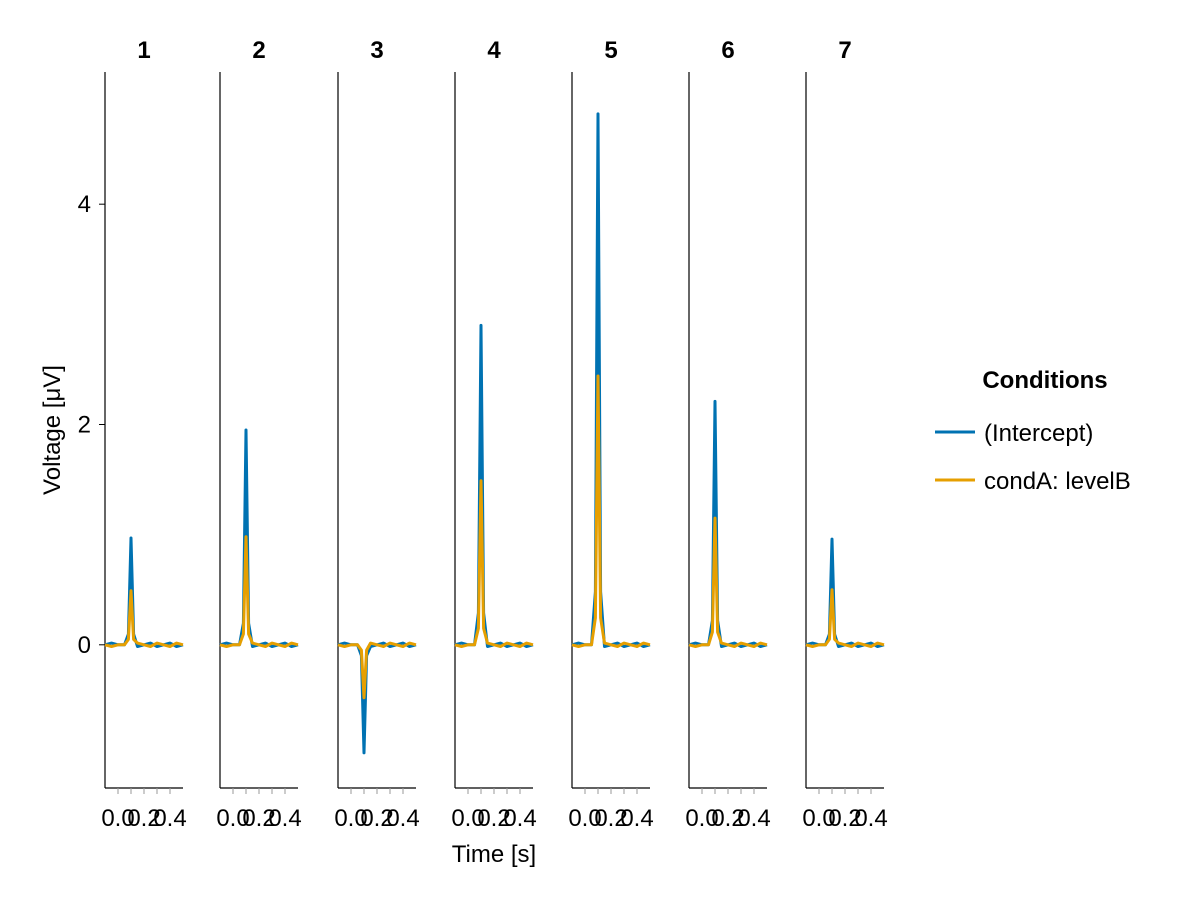  Describe the element at coordinates (494, 854) in the screenshot. I see `x-axis-label: Time [s]` at that location.